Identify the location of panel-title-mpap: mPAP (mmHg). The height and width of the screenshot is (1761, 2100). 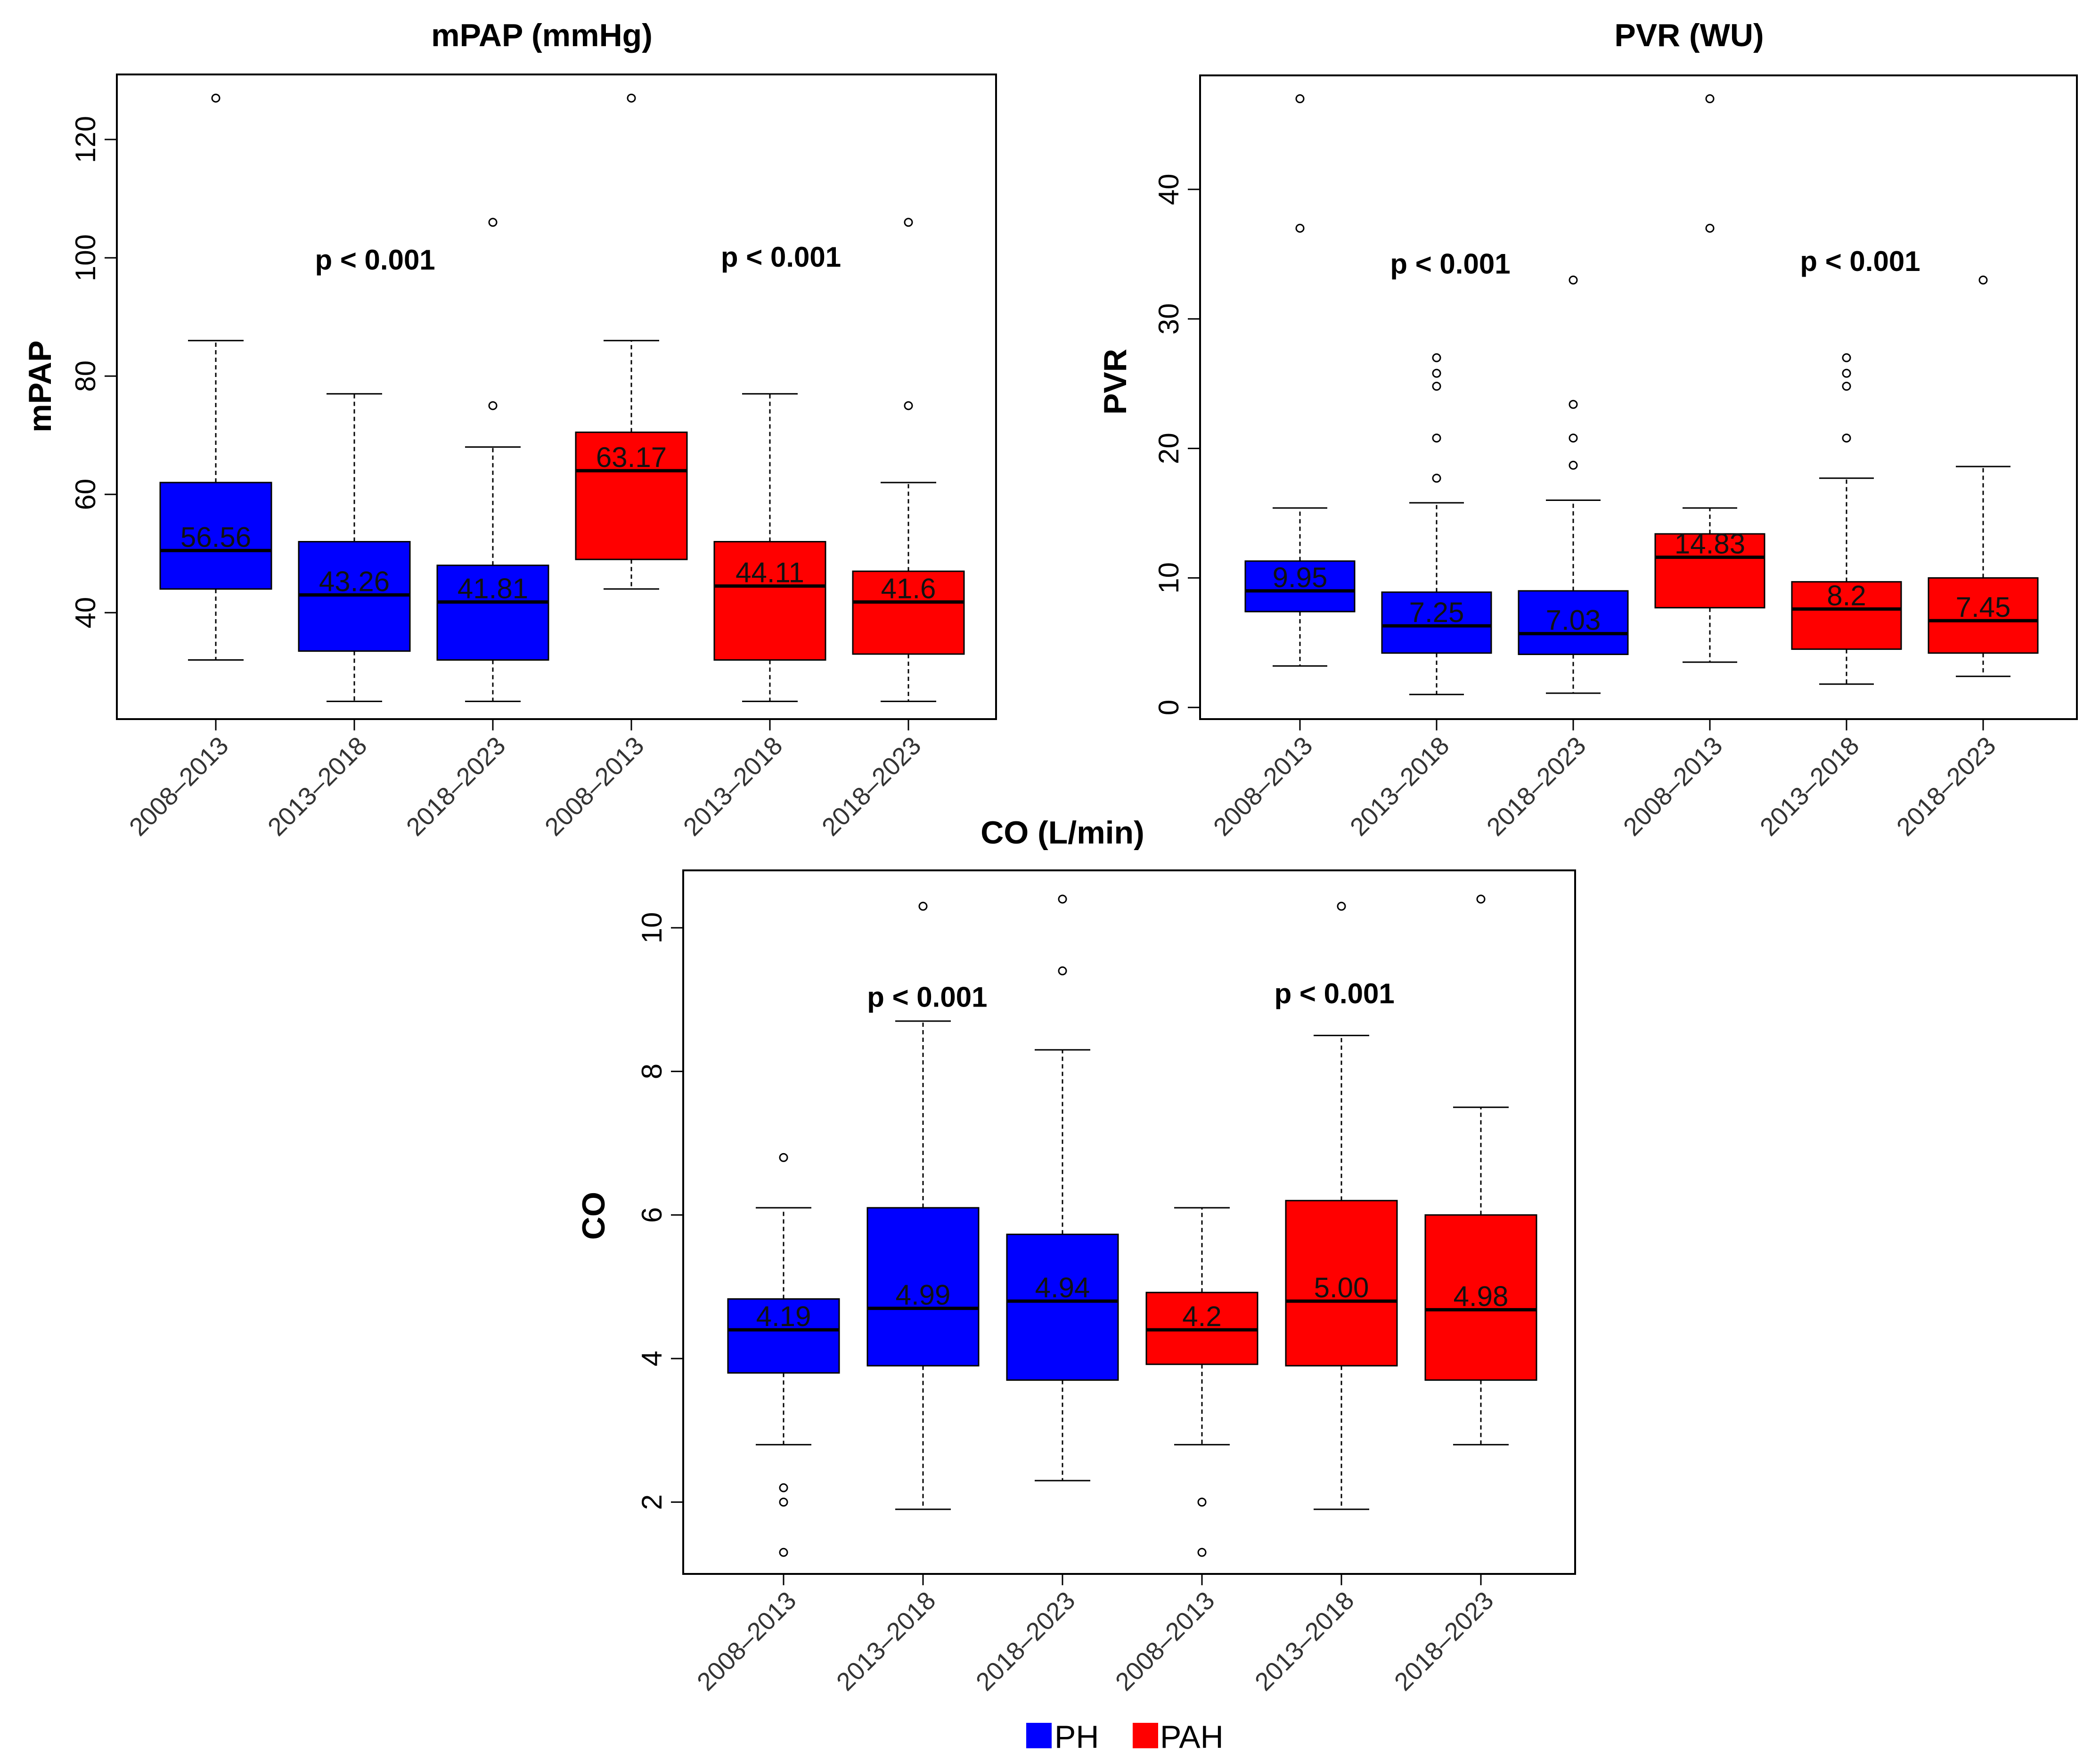
(542, 35).